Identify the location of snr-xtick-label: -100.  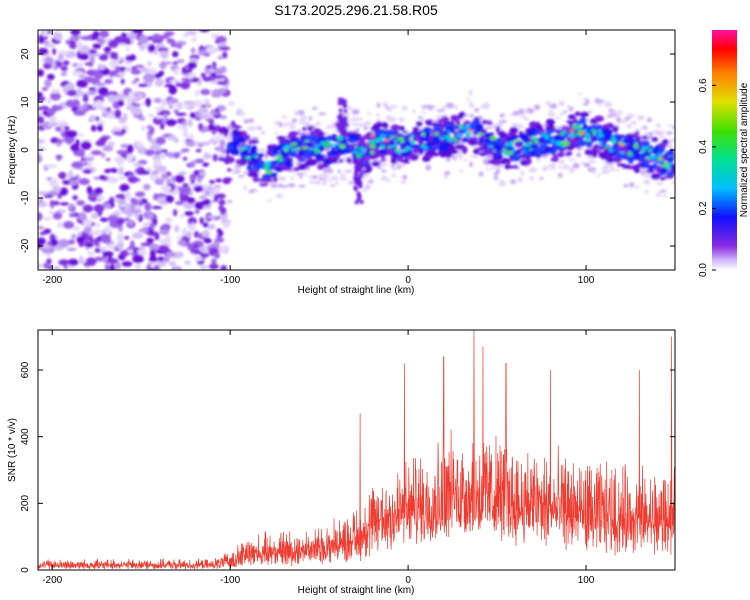
(230, 580).